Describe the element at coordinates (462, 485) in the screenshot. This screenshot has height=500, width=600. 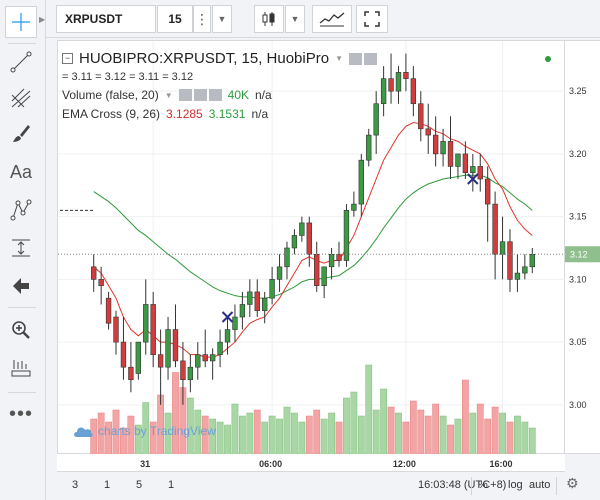
I see `clock-display: 16:03:48 (UTC+8)` at that location.